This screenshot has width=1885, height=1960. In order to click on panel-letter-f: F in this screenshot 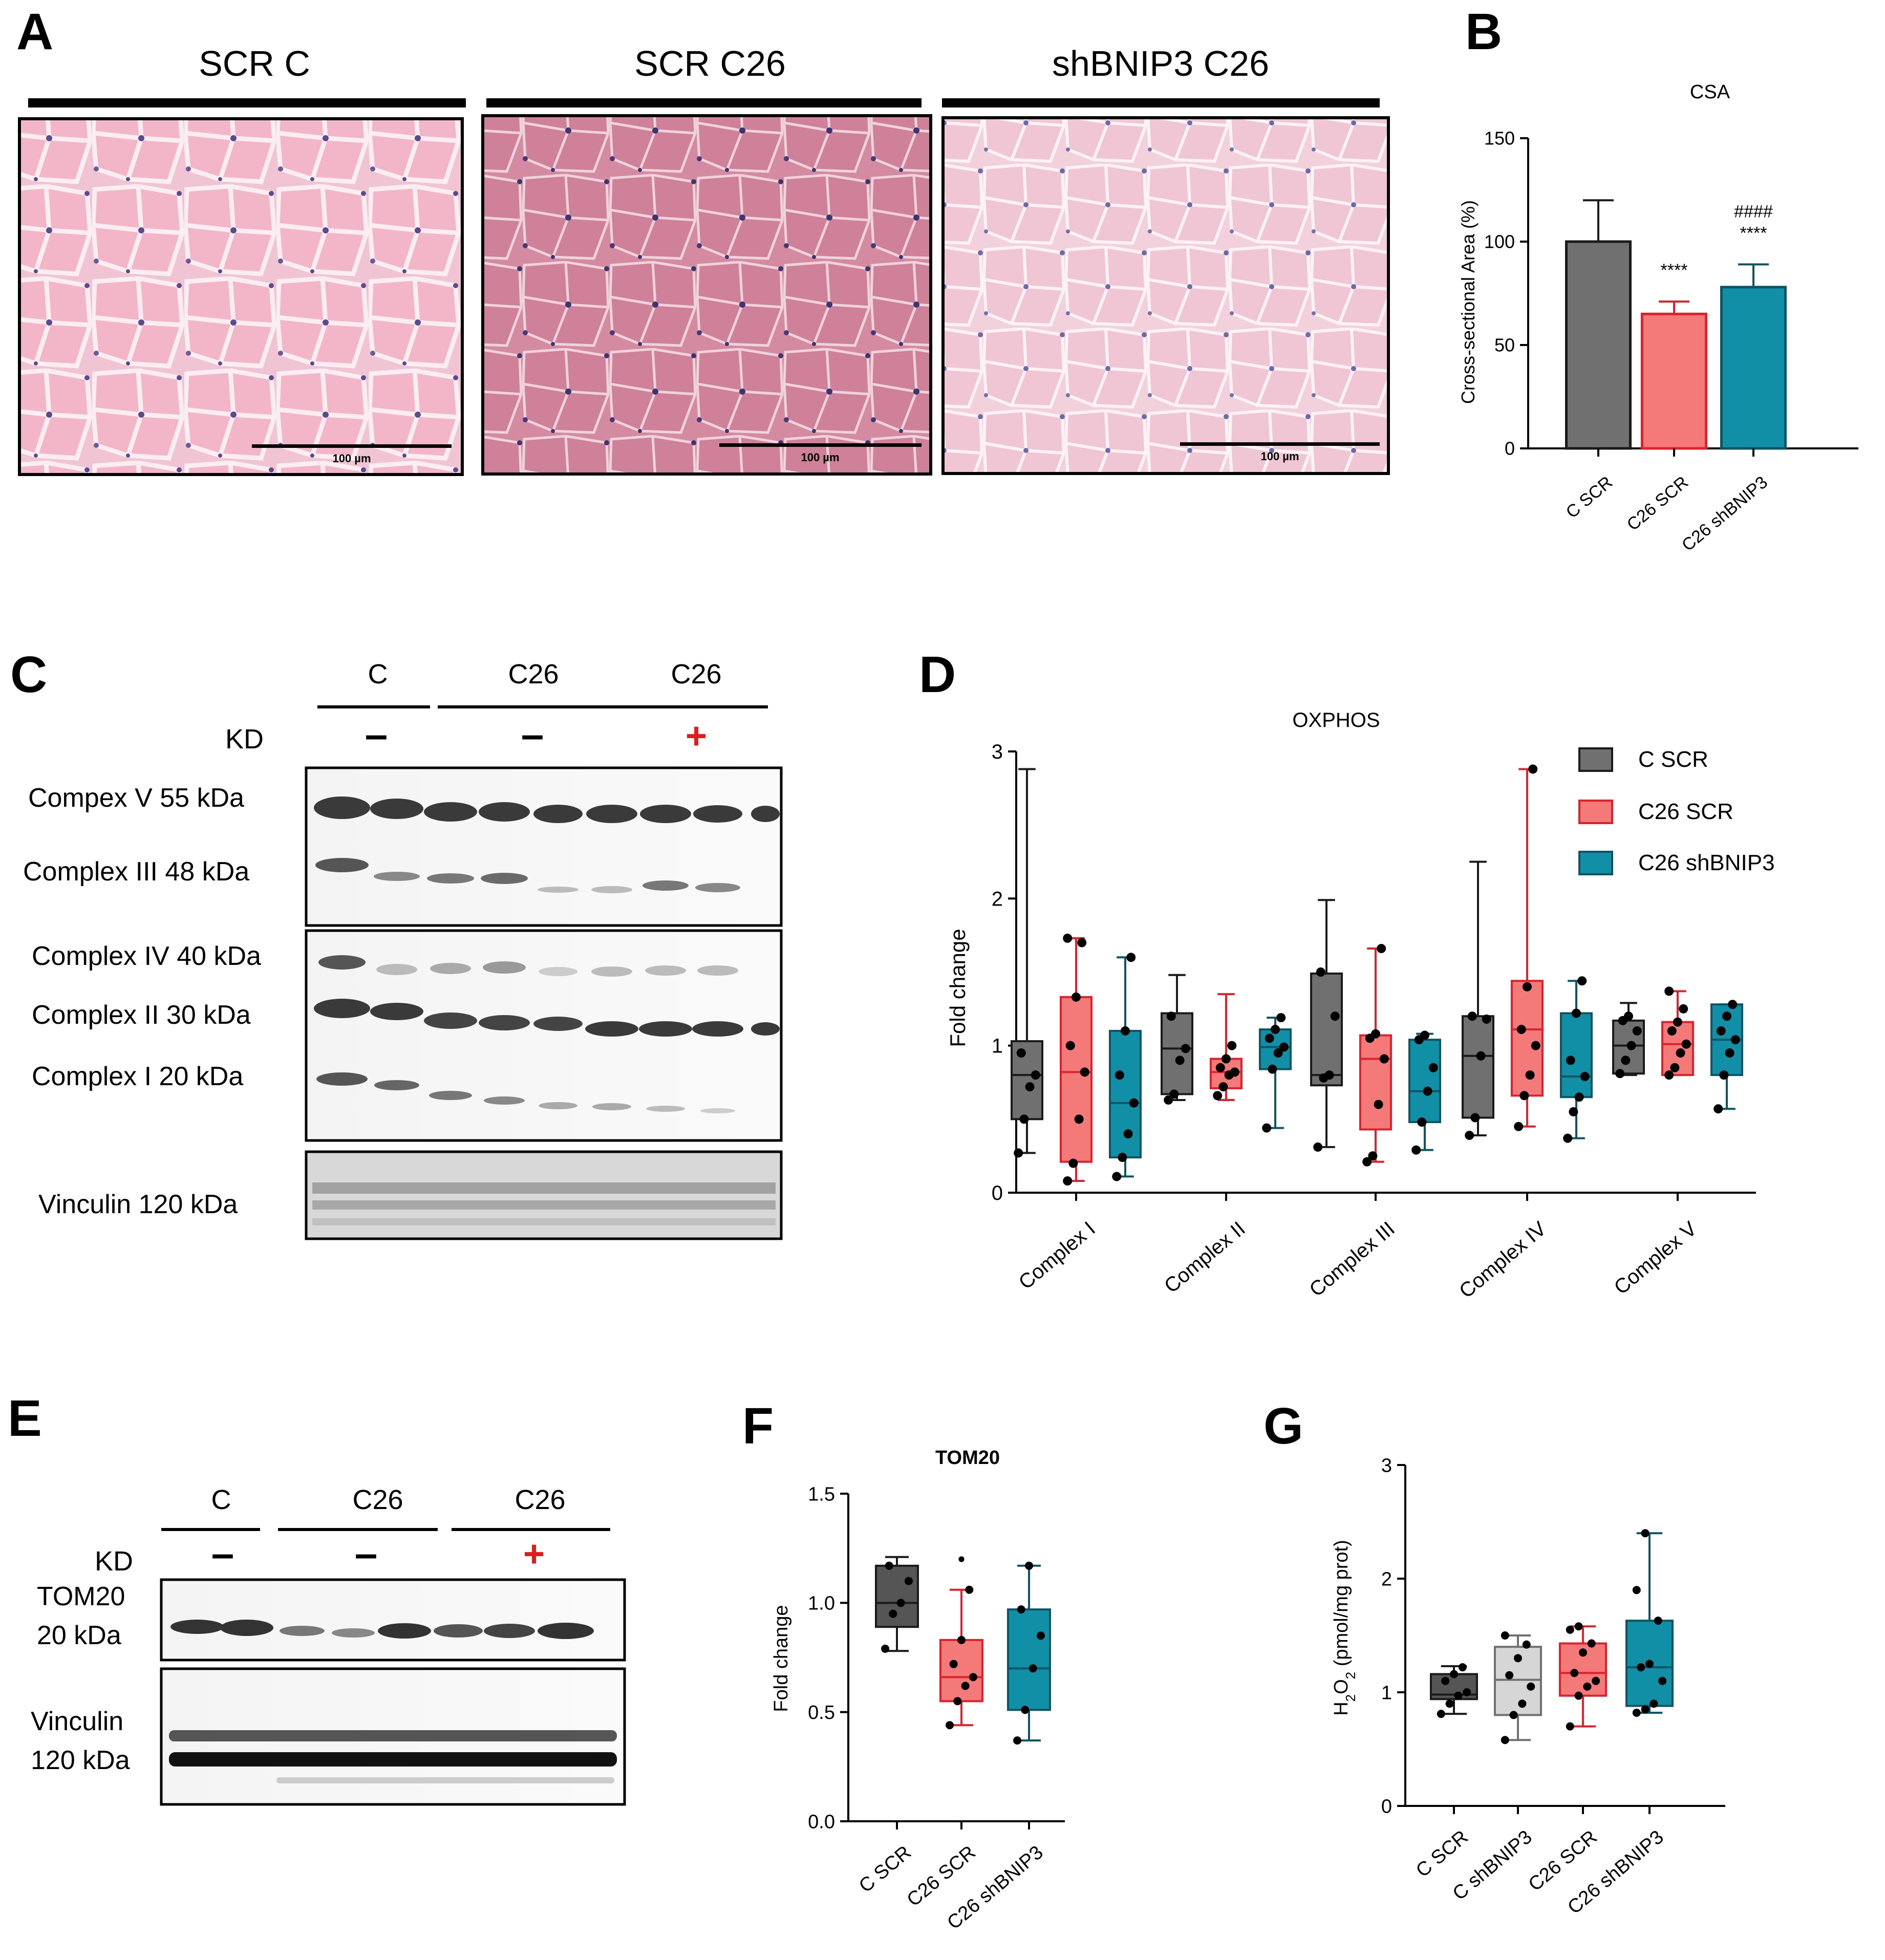, I will do `click(758, 1426)`.